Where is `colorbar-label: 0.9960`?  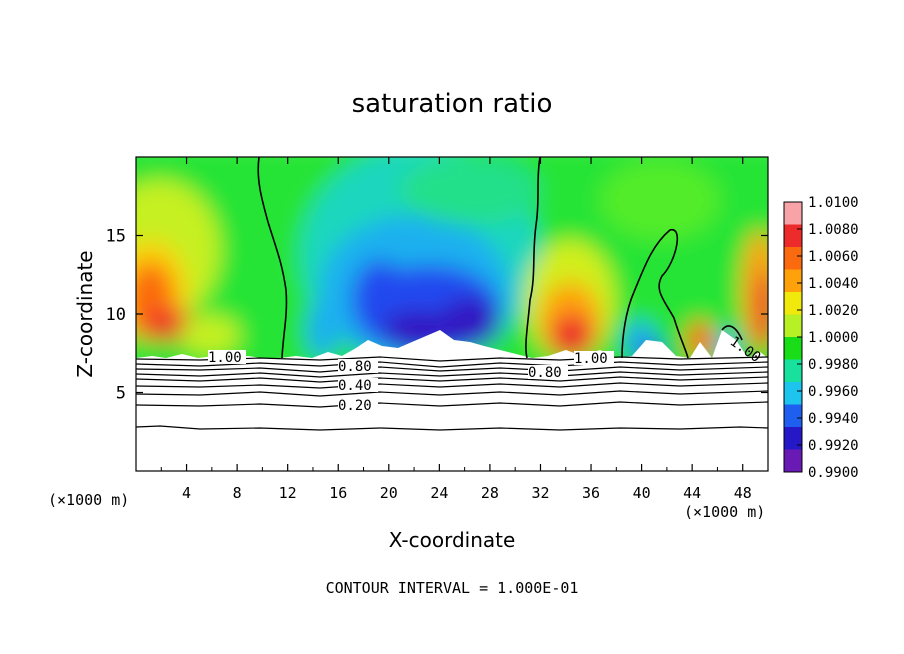
colorbar-label: 0.9960 is located at coordinates (833, 392).